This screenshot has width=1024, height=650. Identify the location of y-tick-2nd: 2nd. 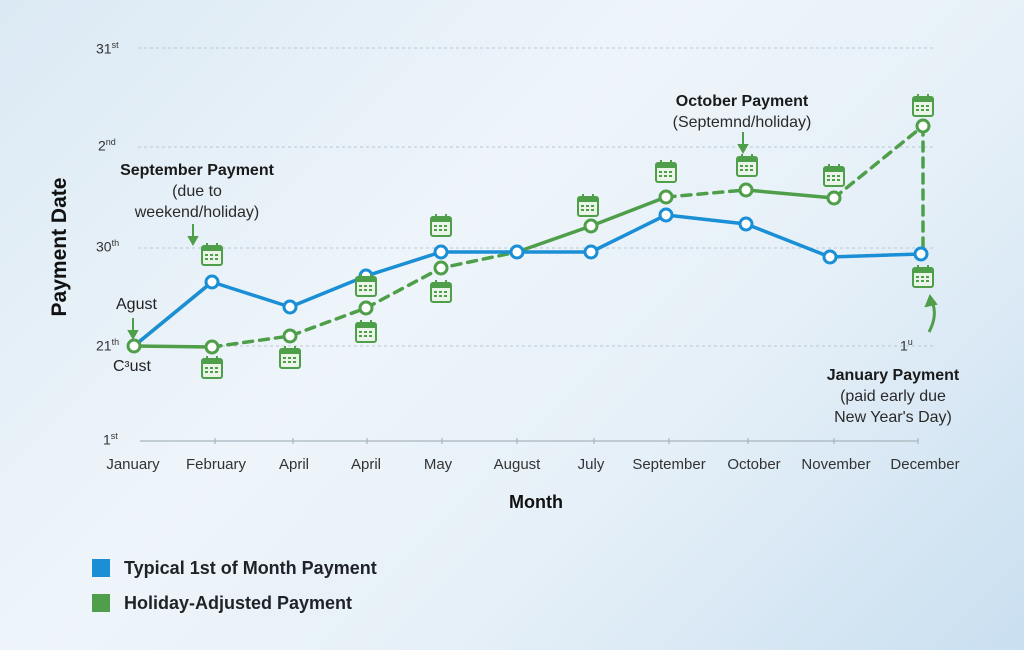
(107, 145).